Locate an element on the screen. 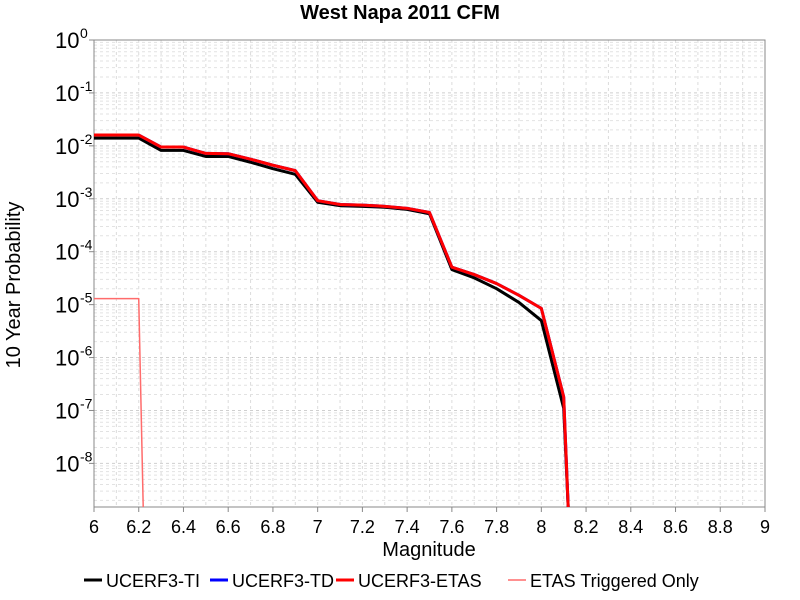 The width and height of the screenshot is (800, 600). x-tick-label: 9 is located at coordinates (765, 527).